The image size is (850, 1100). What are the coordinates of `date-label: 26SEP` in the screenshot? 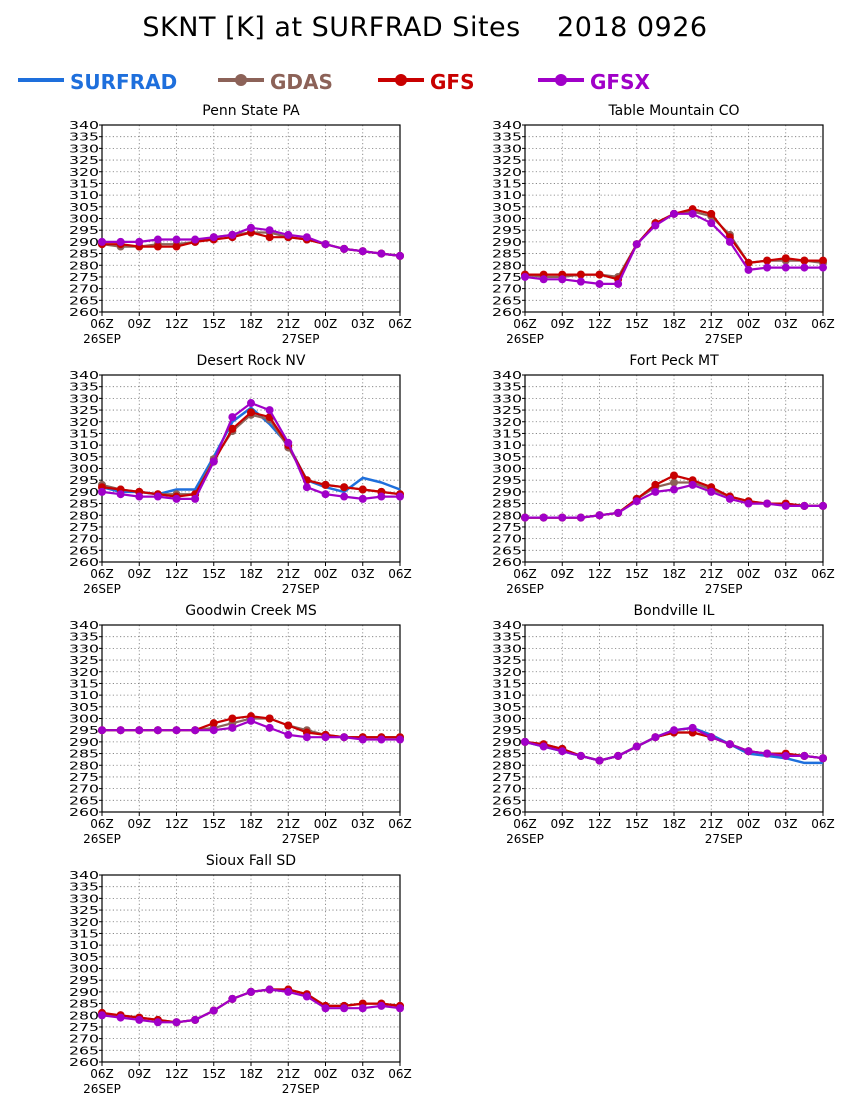 It's located at (525, 339).